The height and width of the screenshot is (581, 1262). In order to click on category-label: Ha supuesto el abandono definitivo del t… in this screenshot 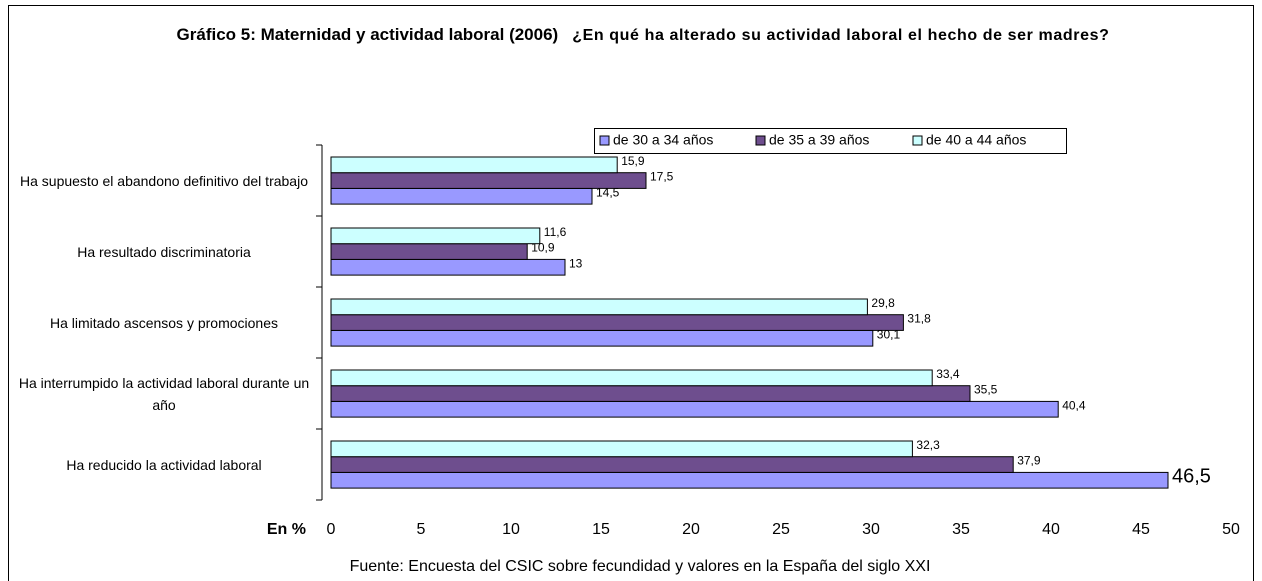, I will do `click(164, 180)`.